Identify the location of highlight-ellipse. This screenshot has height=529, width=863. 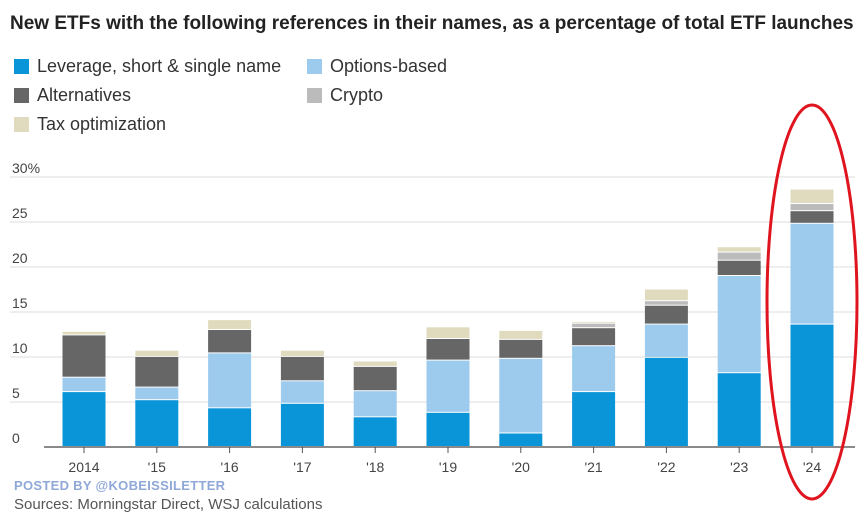
(812, 302).